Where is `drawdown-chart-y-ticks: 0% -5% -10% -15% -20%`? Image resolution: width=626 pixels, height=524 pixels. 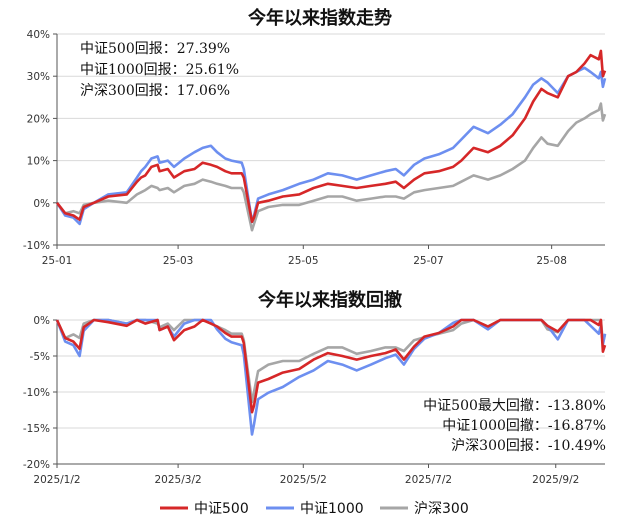 drawdown-chart-y-ticks: 0% -5% -10% -15% -20% is located at coordinates (40, 393).